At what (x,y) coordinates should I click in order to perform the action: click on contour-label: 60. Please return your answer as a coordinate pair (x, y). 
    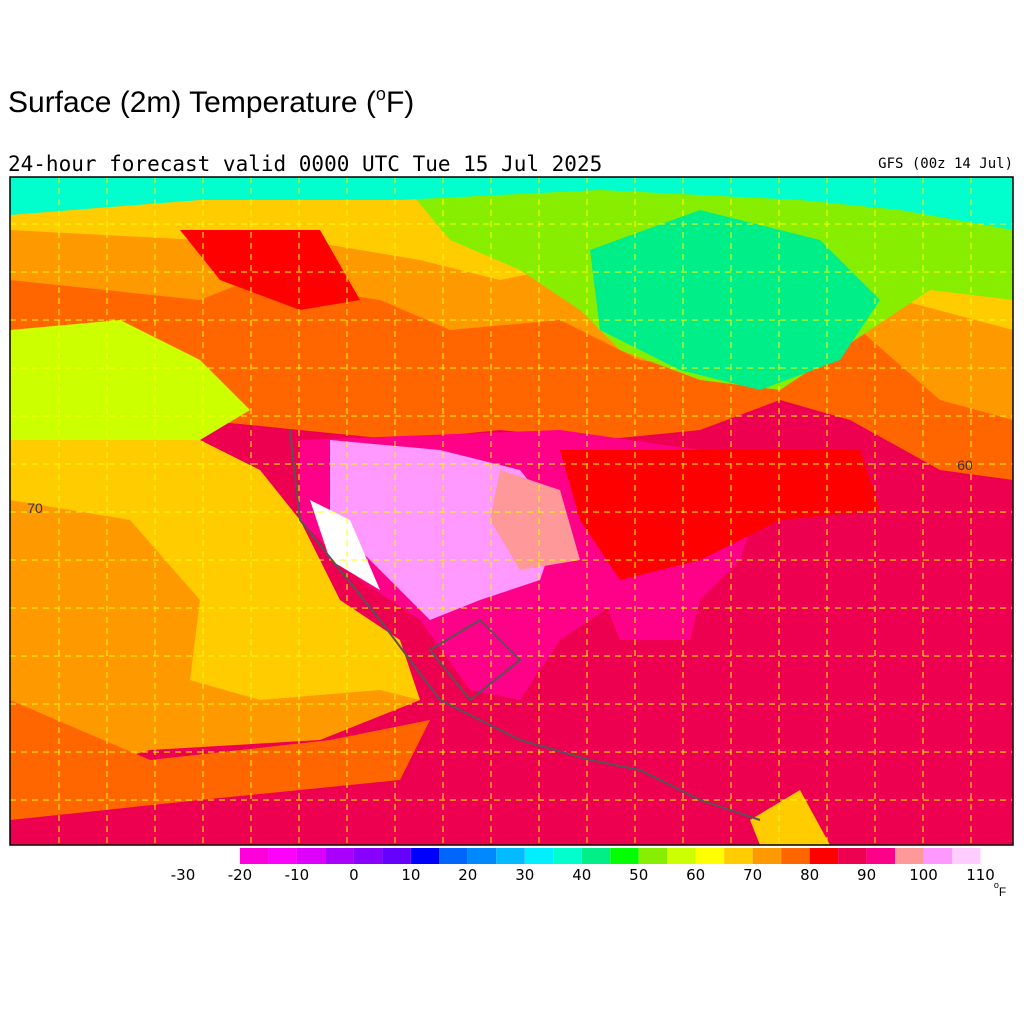
    Looking at the image, I should click on (965, 465).